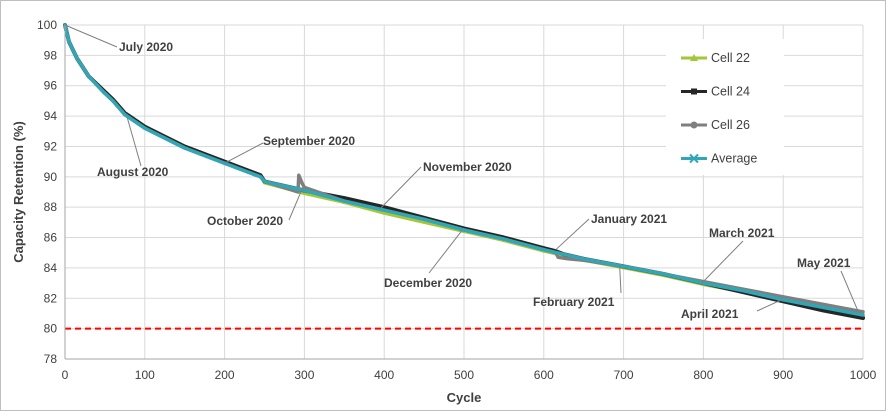 Image resolution: width=886 pixels, height=415 pixels. What do you see at coordinates (47, 25) in the screenshot?
I see `y-tick-label: 100` at bounding box center [47, 25].